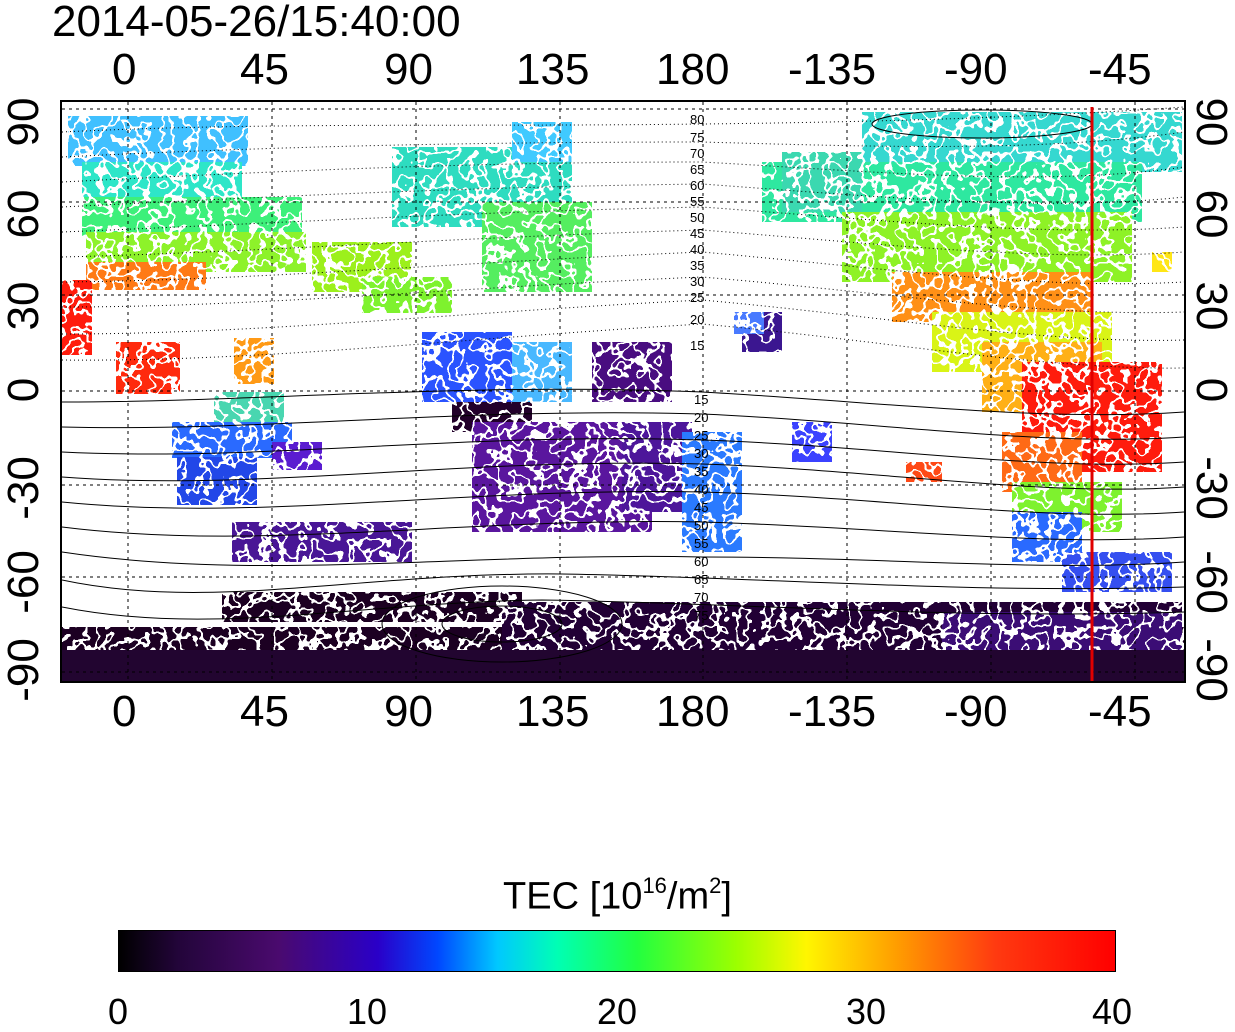 Image resolution: width=1235 pixels, height=1032 pixels. What do you see at coordinates (553, 711) in the screenshot?
I see `bottom-lon-tick-135: 135` at bounding box center [553, 711].